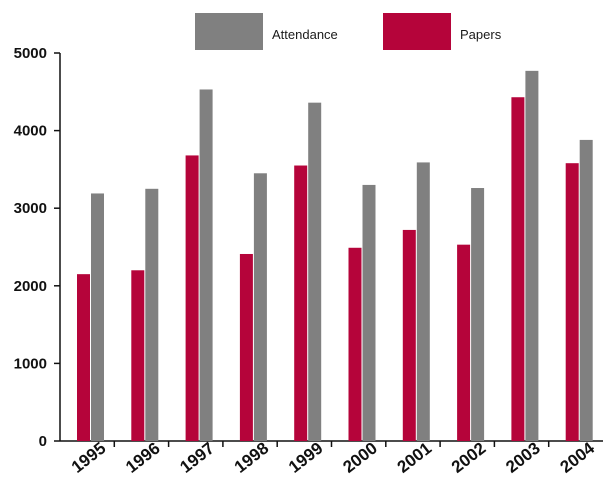 Image resolution: width=609 pixels, height=491 pixels. Describe the element at coordinates (143, 458) in the screenshot. I see `x-tick-label: 1996` at that location.